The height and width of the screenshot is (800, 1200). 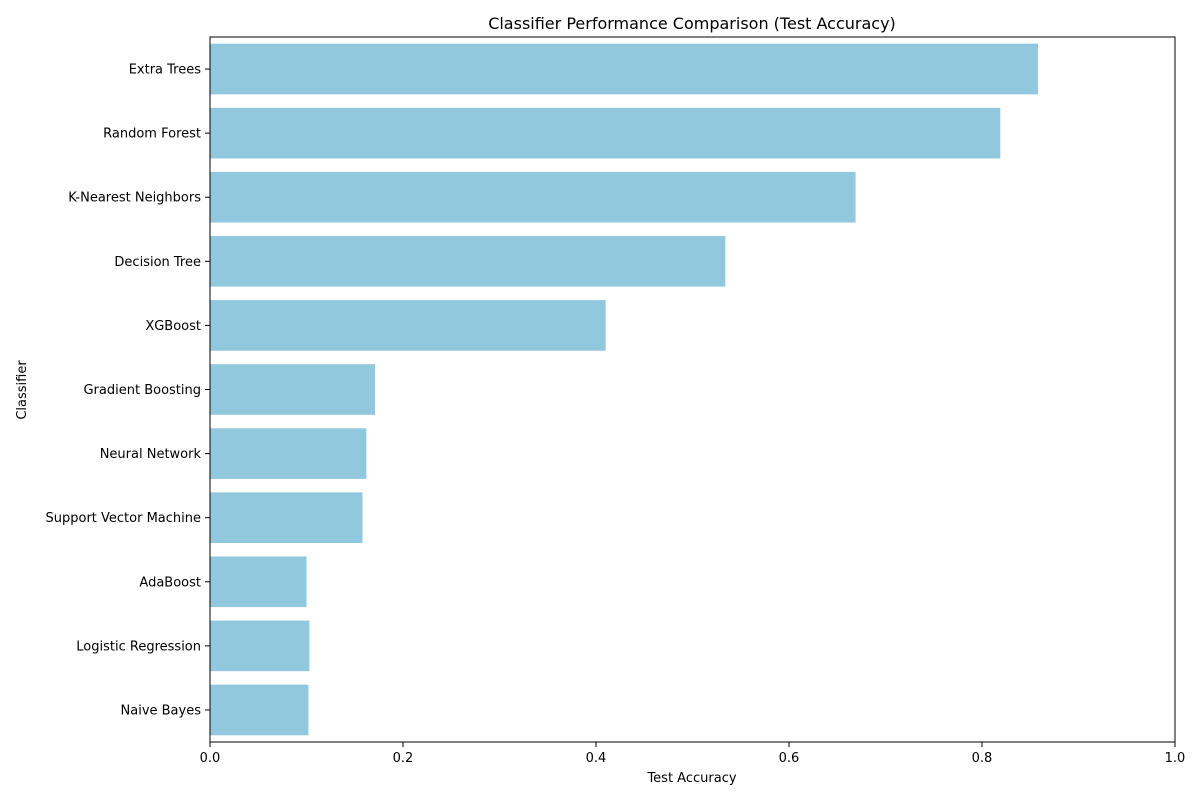 What do you see at coordinates (533, 197) in the screenshot?
I see `bar-k-nearest-neighbors` at bounding box center [533, 197].